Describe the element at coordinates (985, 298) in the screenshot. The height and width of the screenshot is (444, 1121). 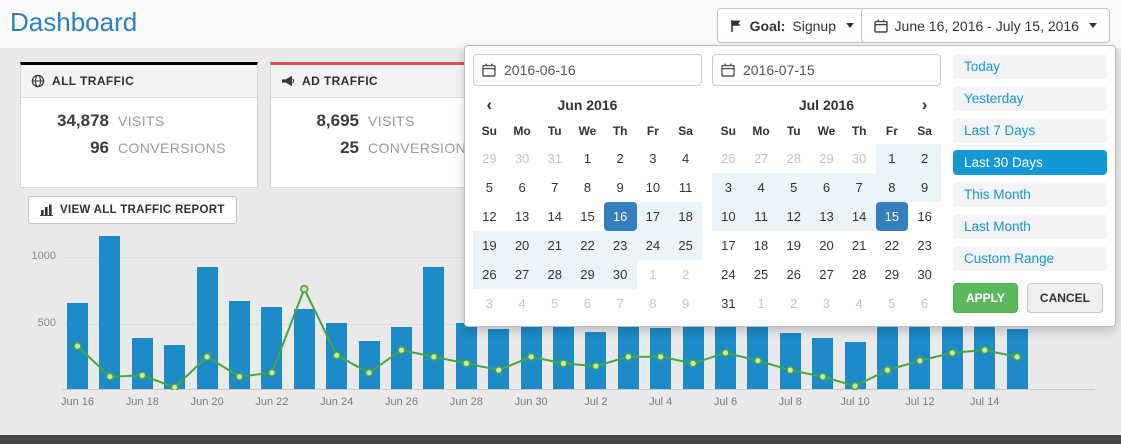
I see `apply-button: APPLY` at that location.